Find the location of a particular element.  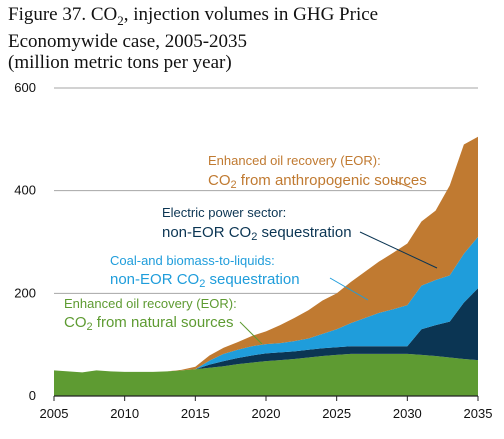

x-tick-label-2015: 2015 is located at coordinates (195, 413).